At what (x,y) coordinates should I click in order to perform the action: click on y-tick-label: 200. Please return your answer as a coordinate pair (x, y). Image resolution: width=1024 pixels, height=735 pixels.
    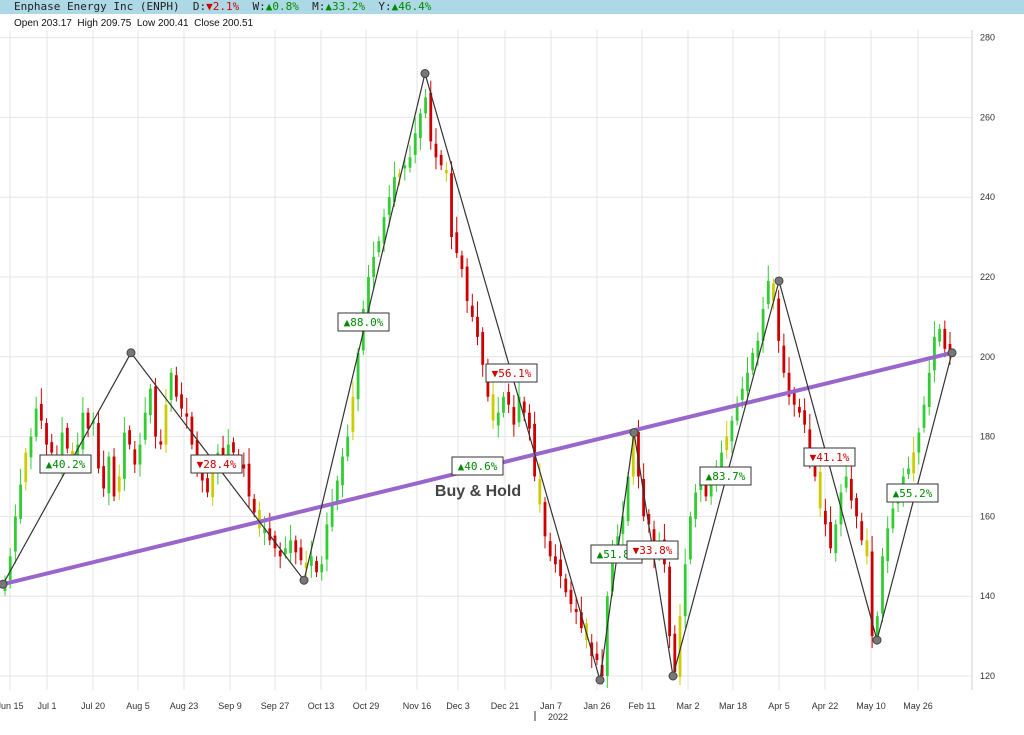
    Looking at the image, I should click on (987, 357).